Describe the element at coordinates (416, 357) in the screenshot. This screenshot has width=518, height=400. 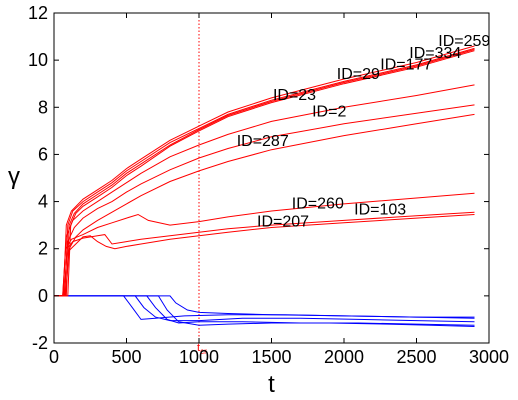
I see `x-tick-label: 2500` at that location.